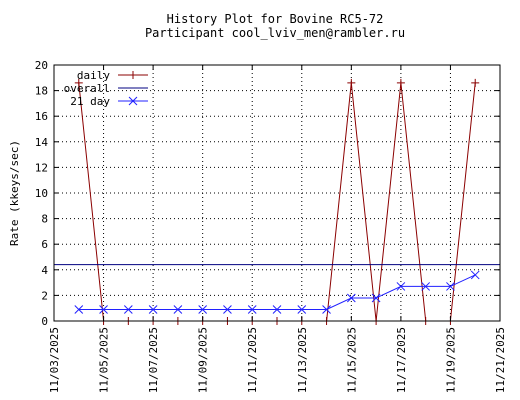 The height and width of the screenshot is (400, 520). What do you see at coordinates (41, 193) in the screenshot?
I see `y-tick-label: 10` at bounding box center [41, 193].